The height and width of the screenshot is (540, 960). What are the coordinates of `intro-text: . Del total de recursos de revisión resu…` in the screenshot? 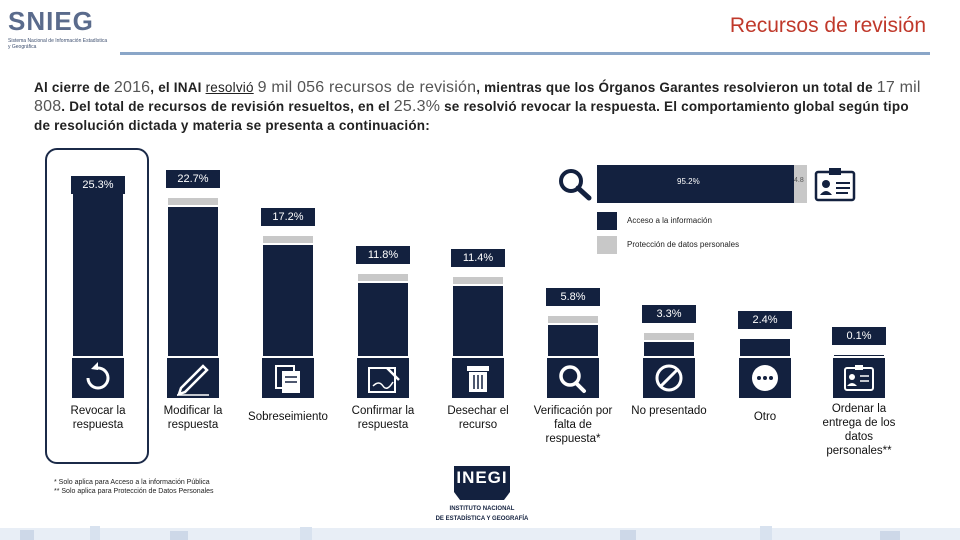 It's located at (227, 106).